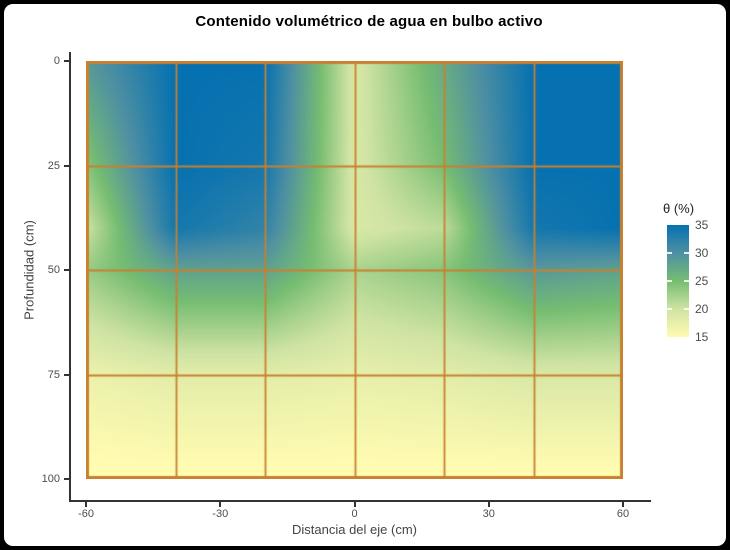  I want to click on x-tick-label: 0, so click(354, 514).